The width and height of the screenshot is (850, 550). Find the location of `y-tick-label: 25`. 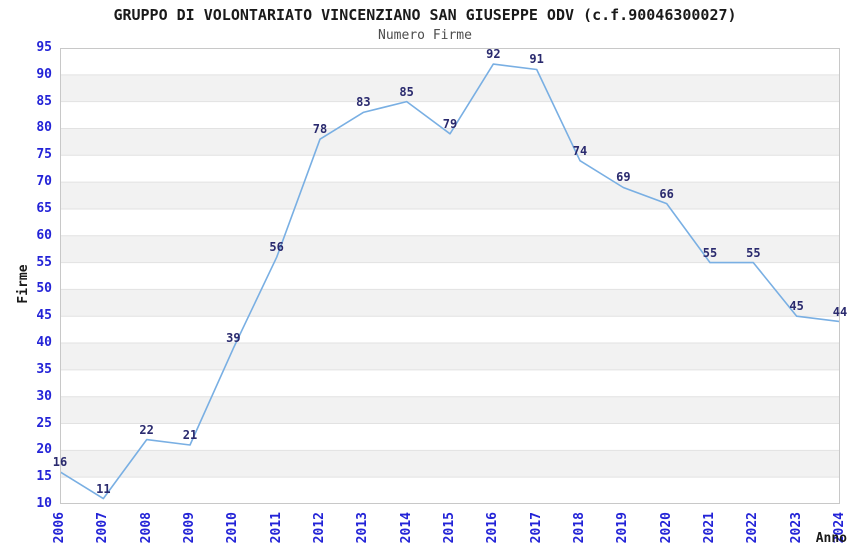

y-tick-label: 25 is located at coordinates (44, 423).